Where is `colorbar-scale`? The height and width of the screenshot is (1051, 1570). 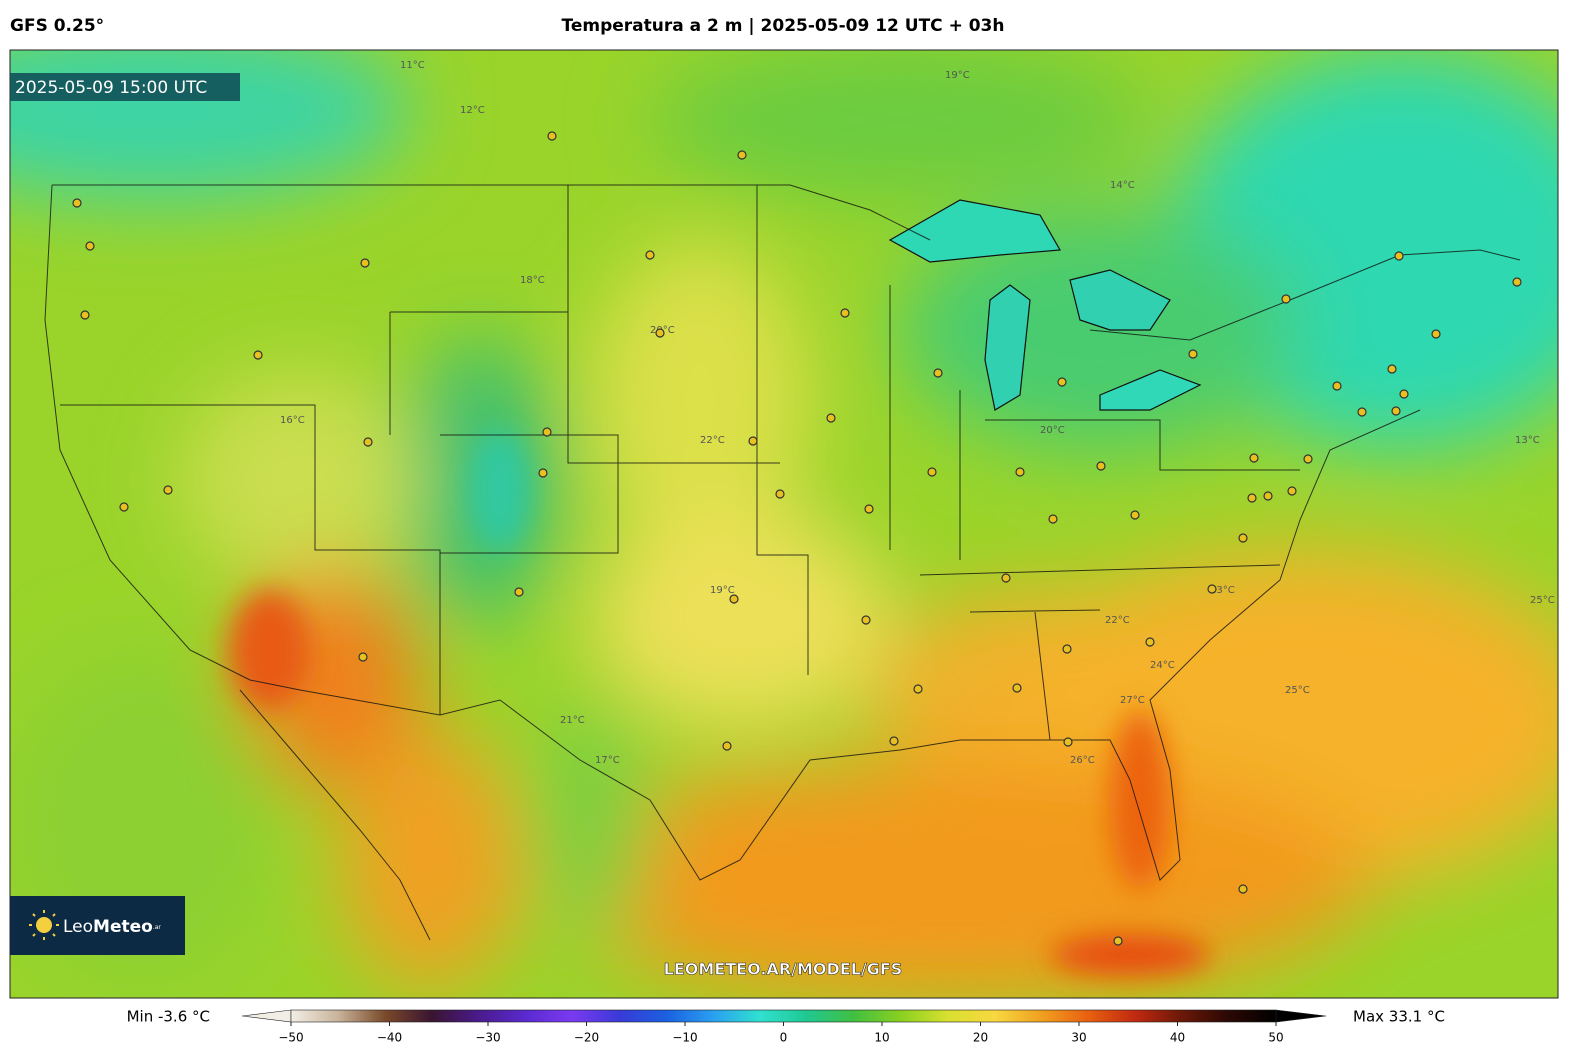 colorbar-scale is located at coordinates (783, 1016).